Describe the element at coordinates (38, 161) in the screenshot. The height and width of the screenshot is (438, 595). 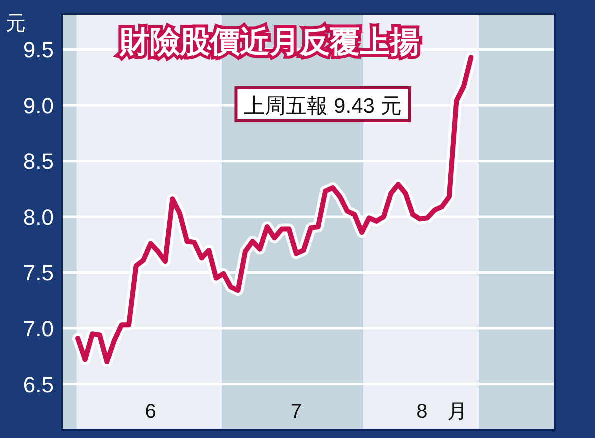
I see `y-tick-label: 8.5` at that location.